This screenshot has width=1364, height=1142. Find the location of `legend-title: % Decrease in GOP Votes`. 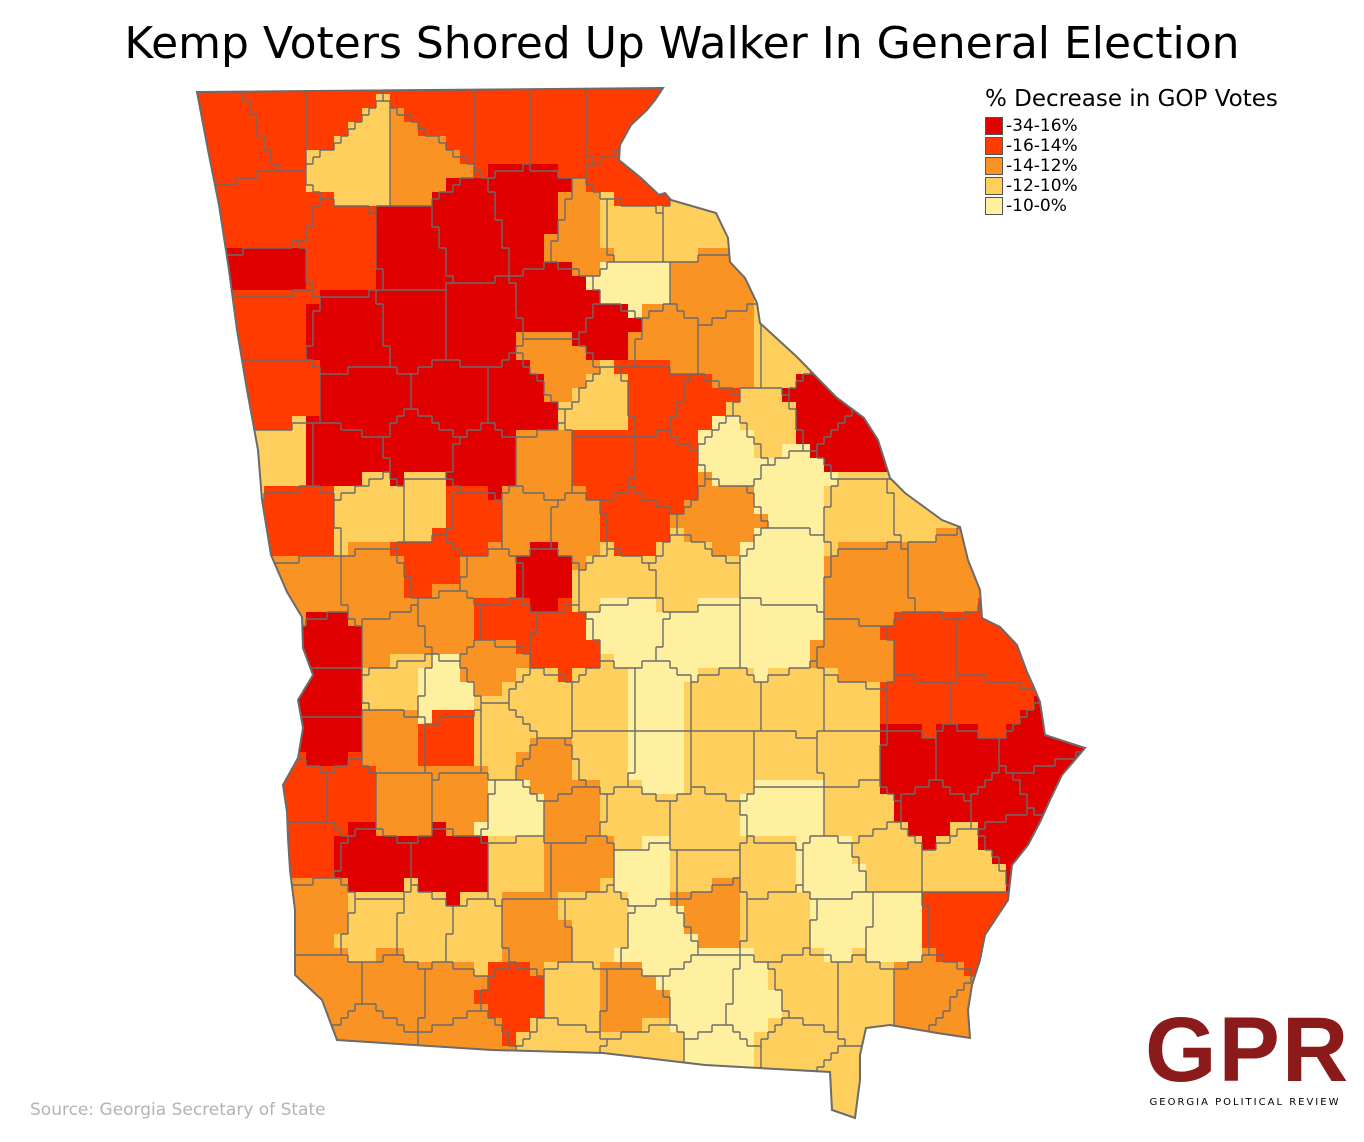

legend-title: % Decrease in GOP Votes is located at coordinates (1131, 99).